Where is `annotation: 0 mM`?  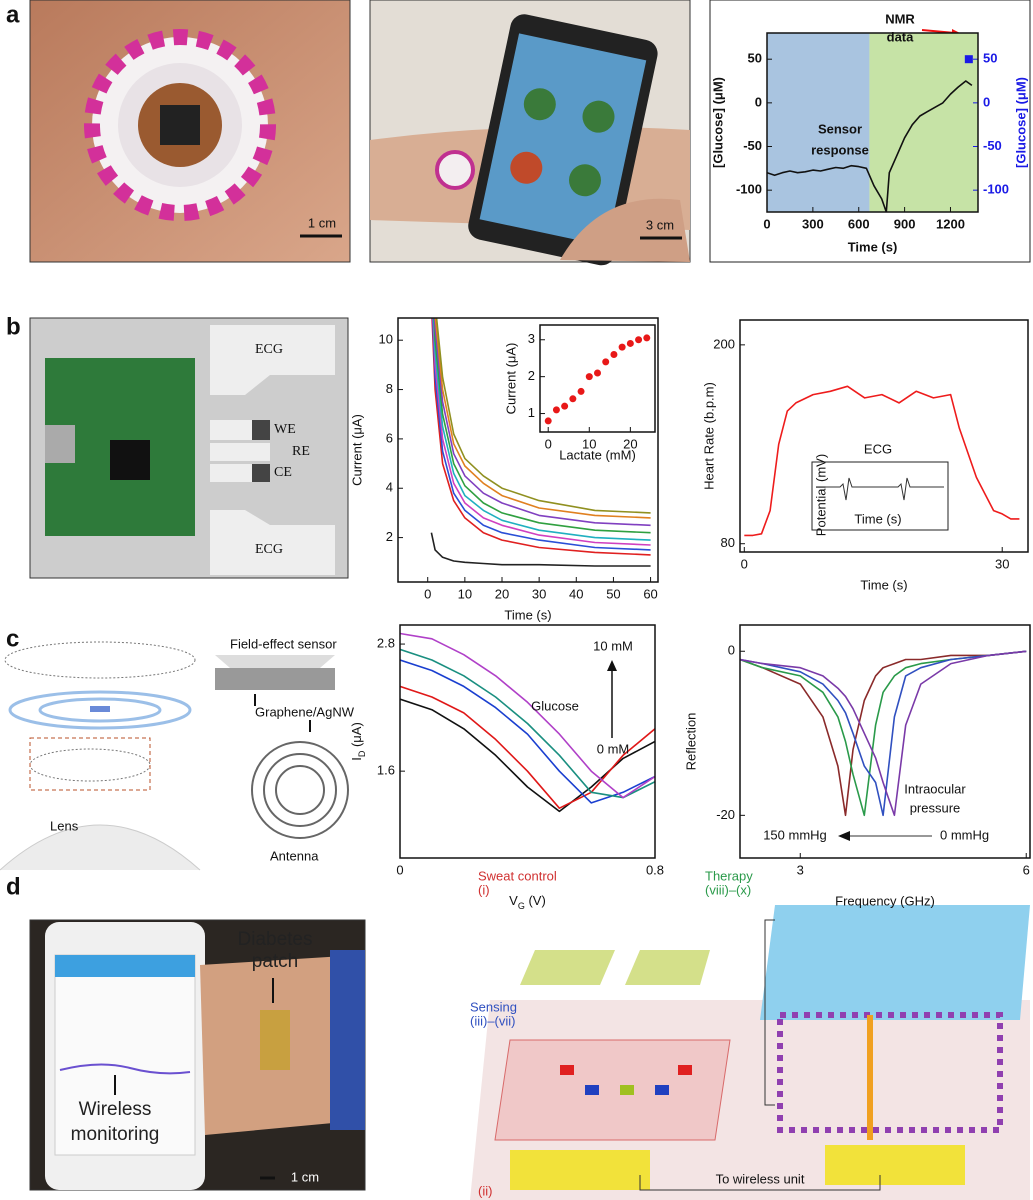 annotation: 0 mM is located at coordinates (613, 748).